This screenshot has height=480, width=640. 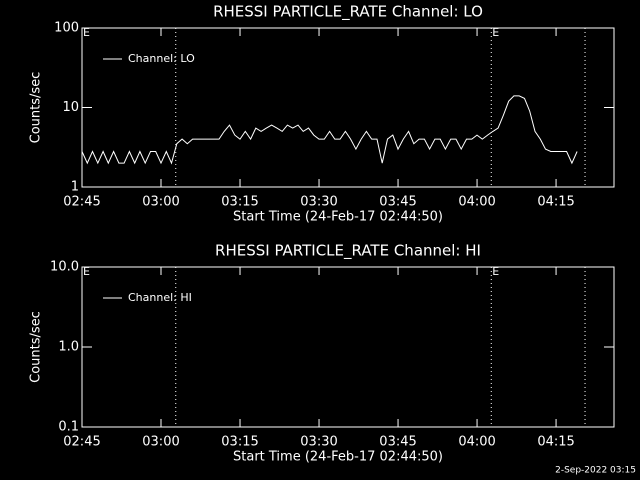 I want to click on legend-label: Channel: LO, so click(x=161, y=58).